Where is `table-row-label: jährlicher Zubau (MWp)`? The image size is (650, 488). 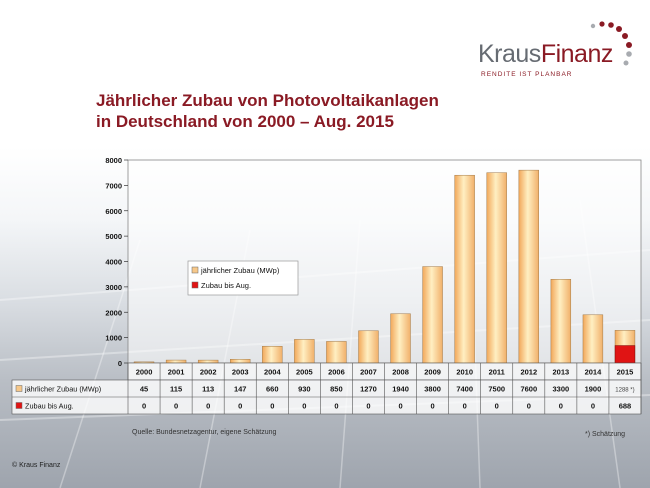
table-row-label: jährlicher Zubau (MWp) is located at coordinates (62, 389).